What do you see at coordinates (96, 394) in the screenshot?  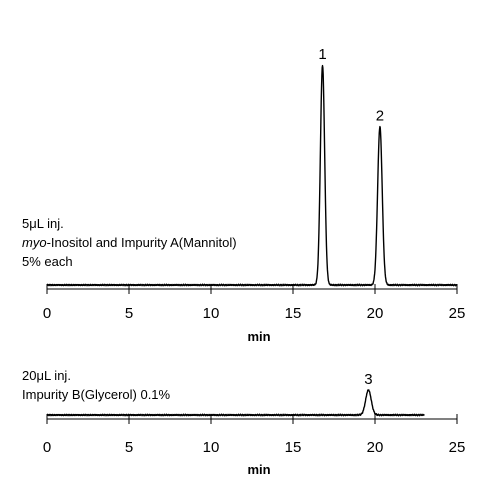 I see `sample-name-label: Impurity B(Glycerol) 0.1%` at bounding box center [96, 394].